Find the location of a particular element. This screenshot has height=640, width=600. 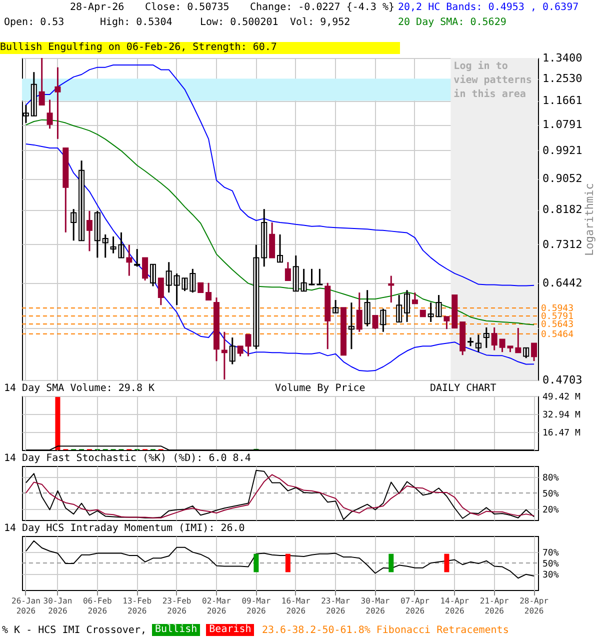

x-tick-label: 02-Mar 2026 is located at coordinates (217, 606).